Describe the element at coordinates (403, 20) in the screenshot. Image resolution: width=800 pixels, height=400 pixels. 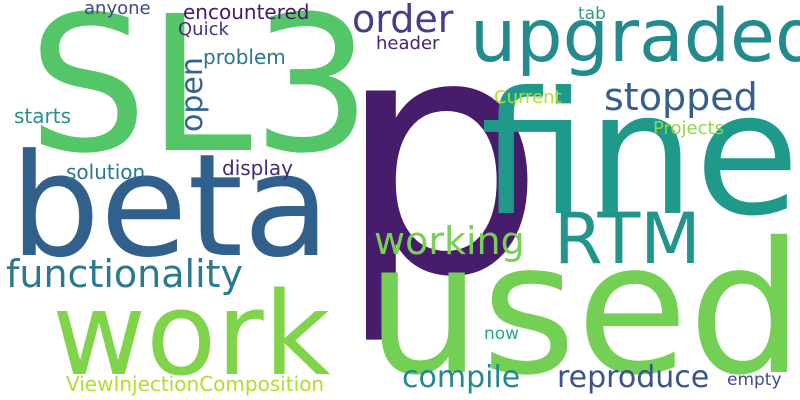
I see `word-order: order` at that location.